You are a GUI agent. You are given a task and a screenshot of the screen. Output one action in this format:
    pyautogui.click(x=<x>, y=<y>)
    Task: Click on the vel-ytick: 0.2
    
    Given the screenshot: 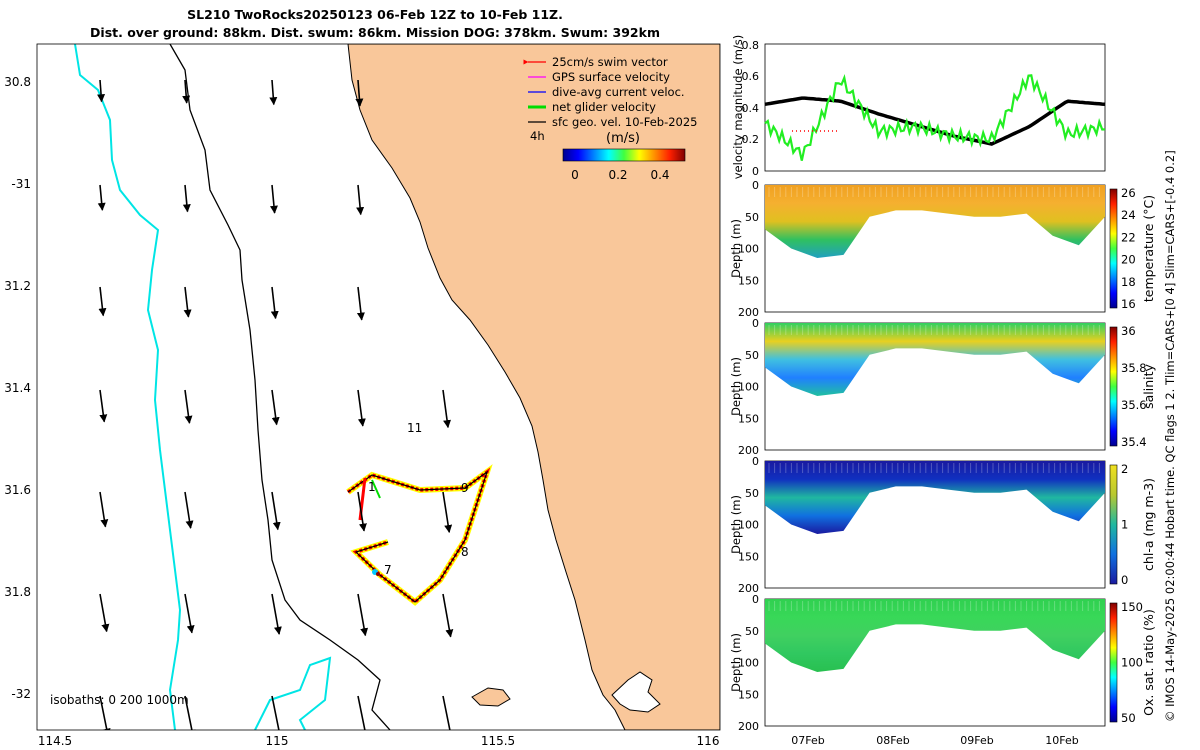 What is the action you would take?
    pyautogui.click(x=751, y=139)
    